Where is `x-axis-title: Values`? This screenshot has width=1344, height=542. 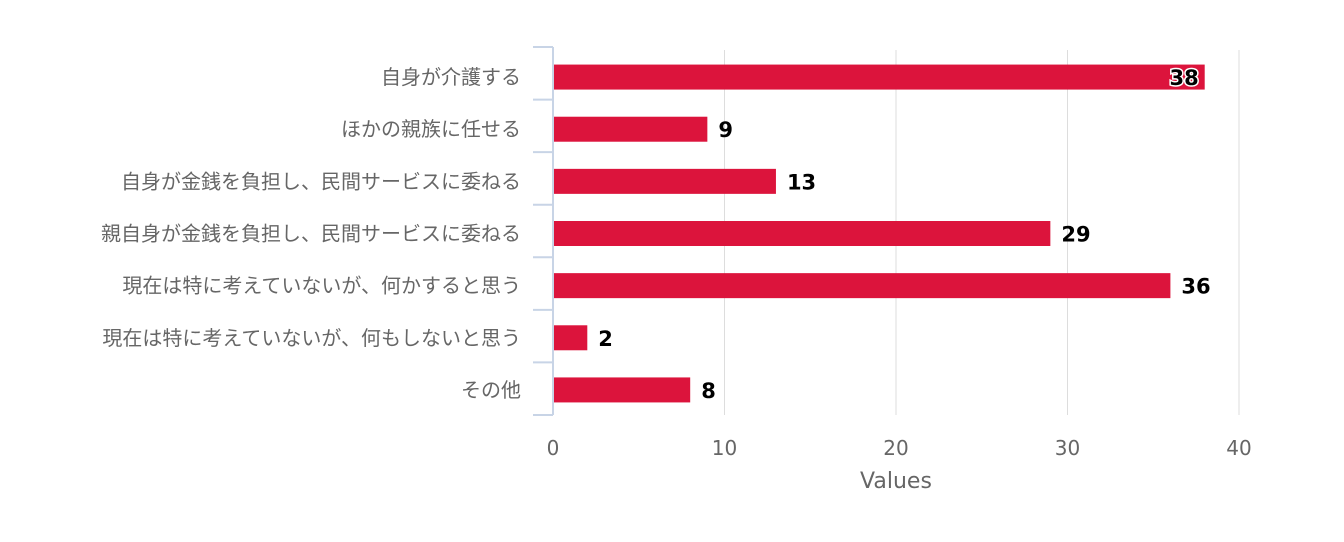
x-axis-title: Values is located at coordinates (896, 481).